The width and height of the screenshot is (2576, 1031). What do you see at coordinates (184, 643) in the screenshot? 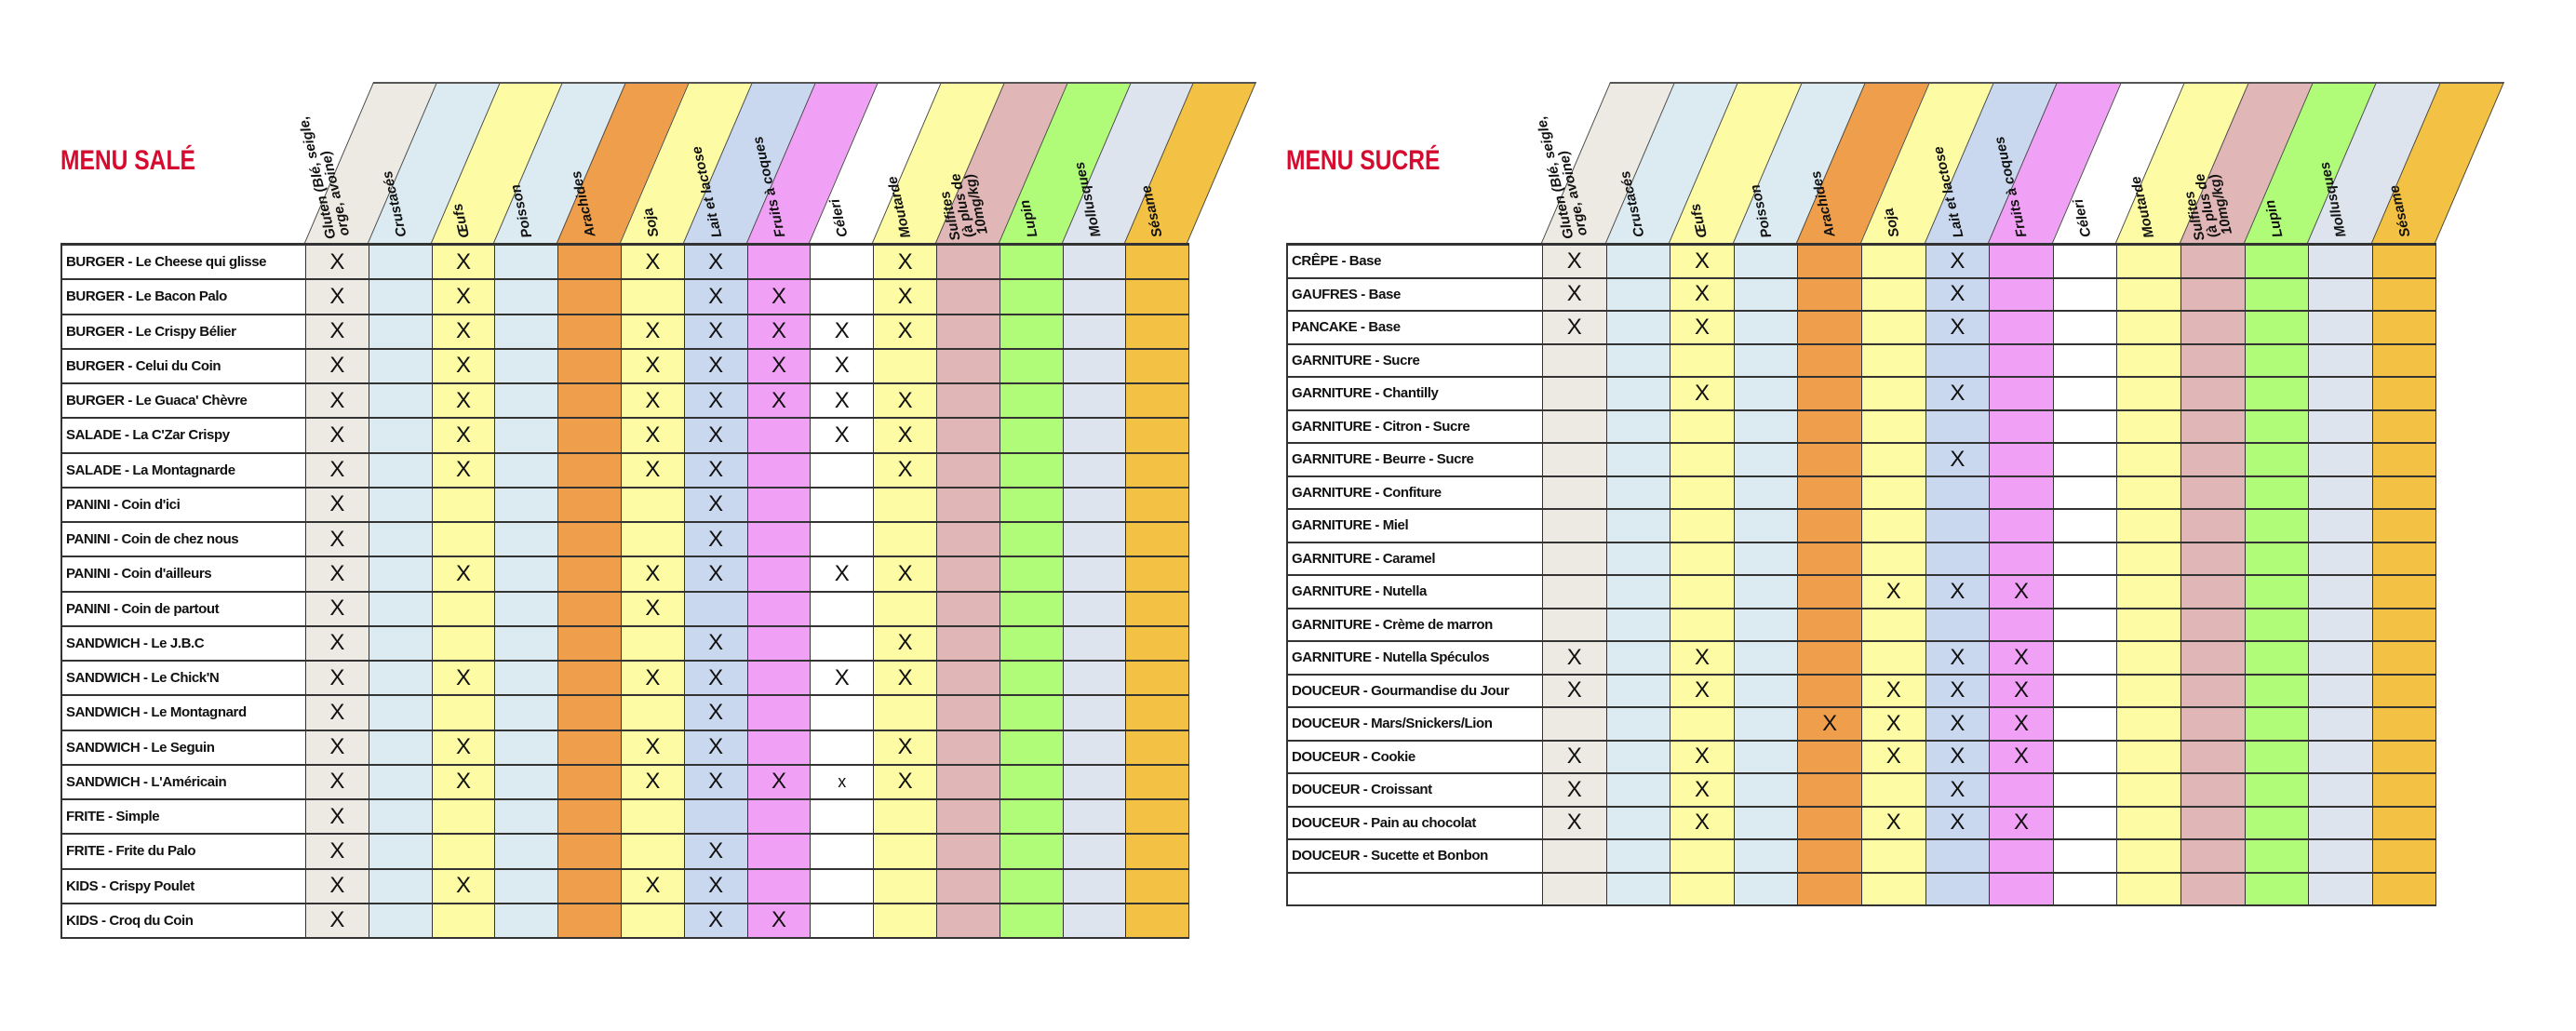
I see `dish-name: SANDWICH - Le J.B.C` at bounding box center [184, 643].